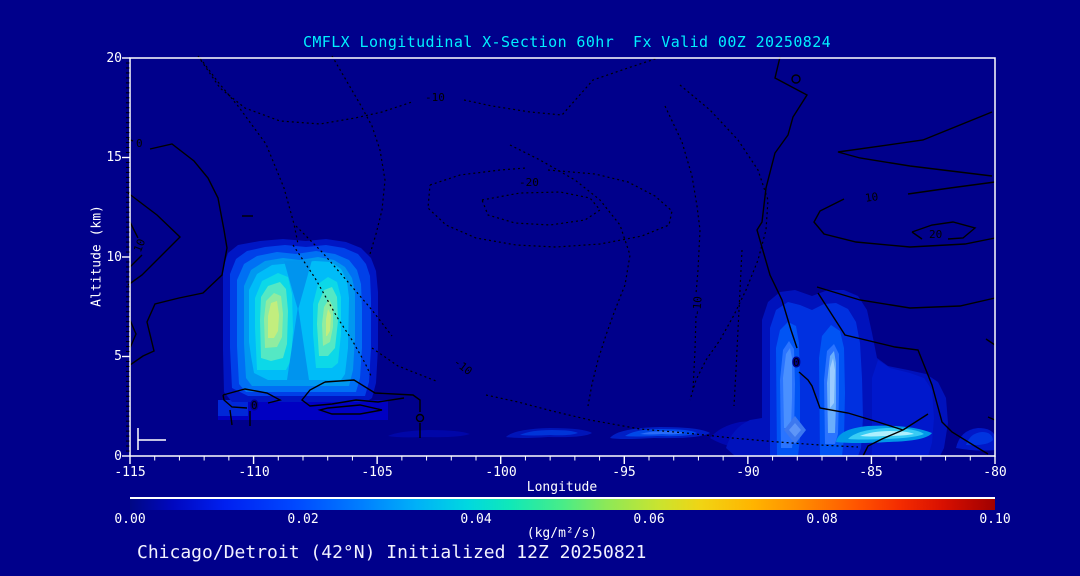 This screenshot has height=576, width=1080. What do you see at coordinates (130, 472) in the screenshot?
I see `x-tick-label: -115` at bounding box center [130, 472].